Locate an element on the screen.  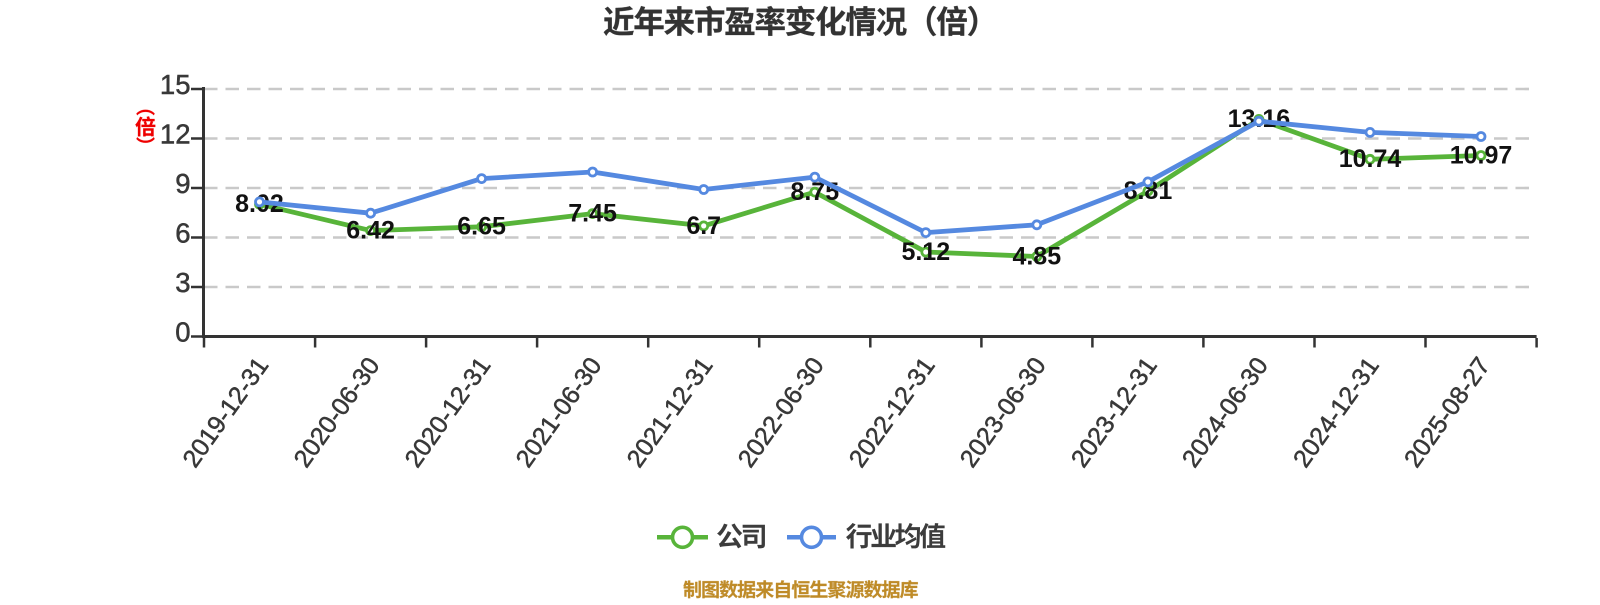
svg-text: 6.42 is located at coordinates (370, 230).